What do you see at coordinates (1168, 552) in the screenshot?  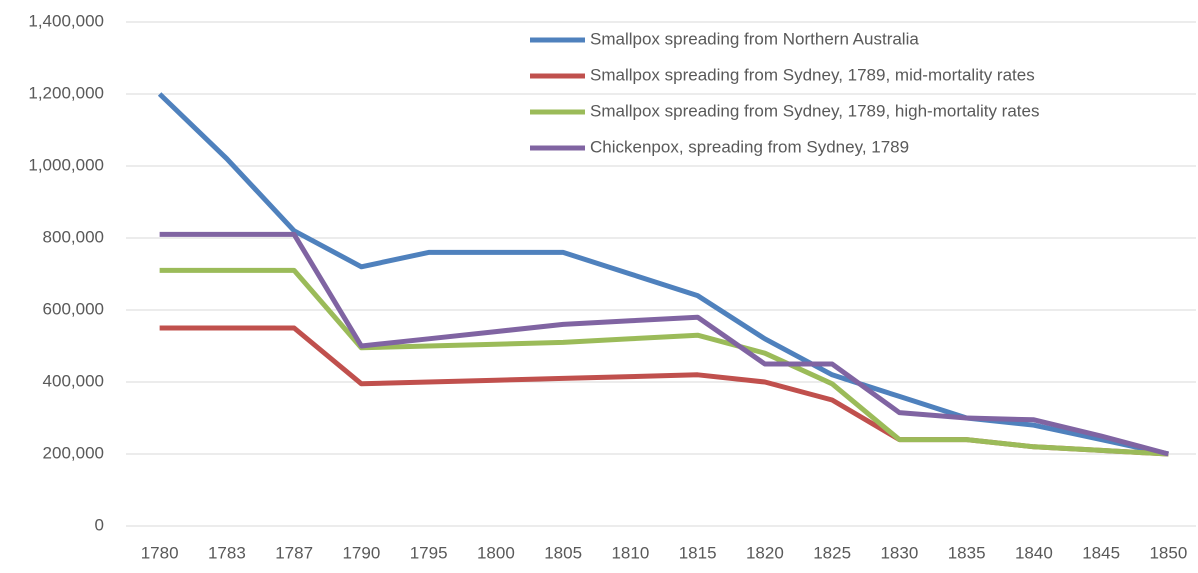 I see `x-tick-label: 1850` at bounding box center [1168, 552].